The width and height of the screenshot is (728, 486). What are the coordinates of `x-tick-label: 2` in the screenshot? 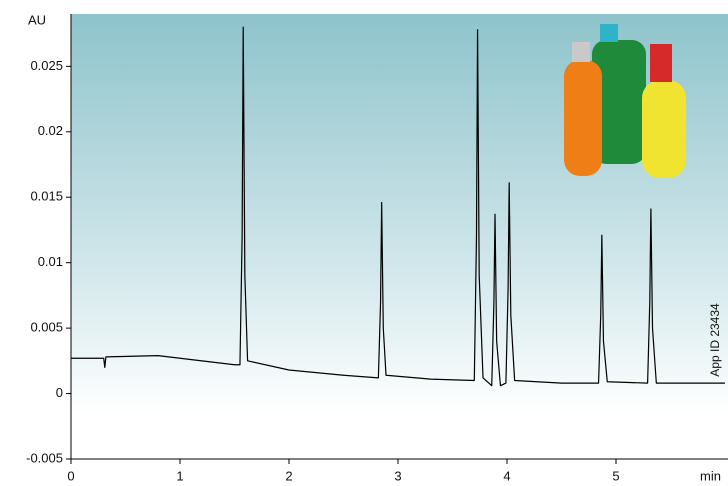 It's located at (288, 475).